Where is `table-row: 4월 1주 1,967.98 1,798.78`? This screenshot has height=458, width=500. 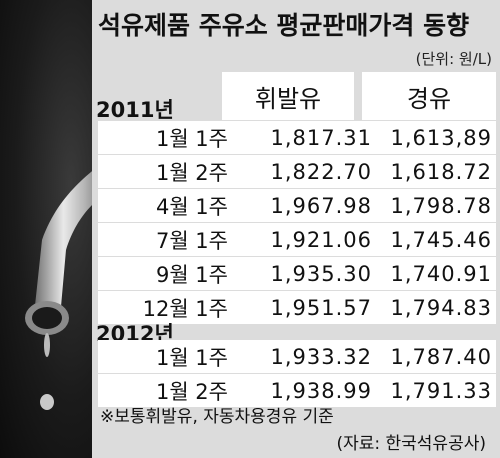
table-row: 4월 1주 1,967.98 1,798.78 is located at coordinates (297, 205).